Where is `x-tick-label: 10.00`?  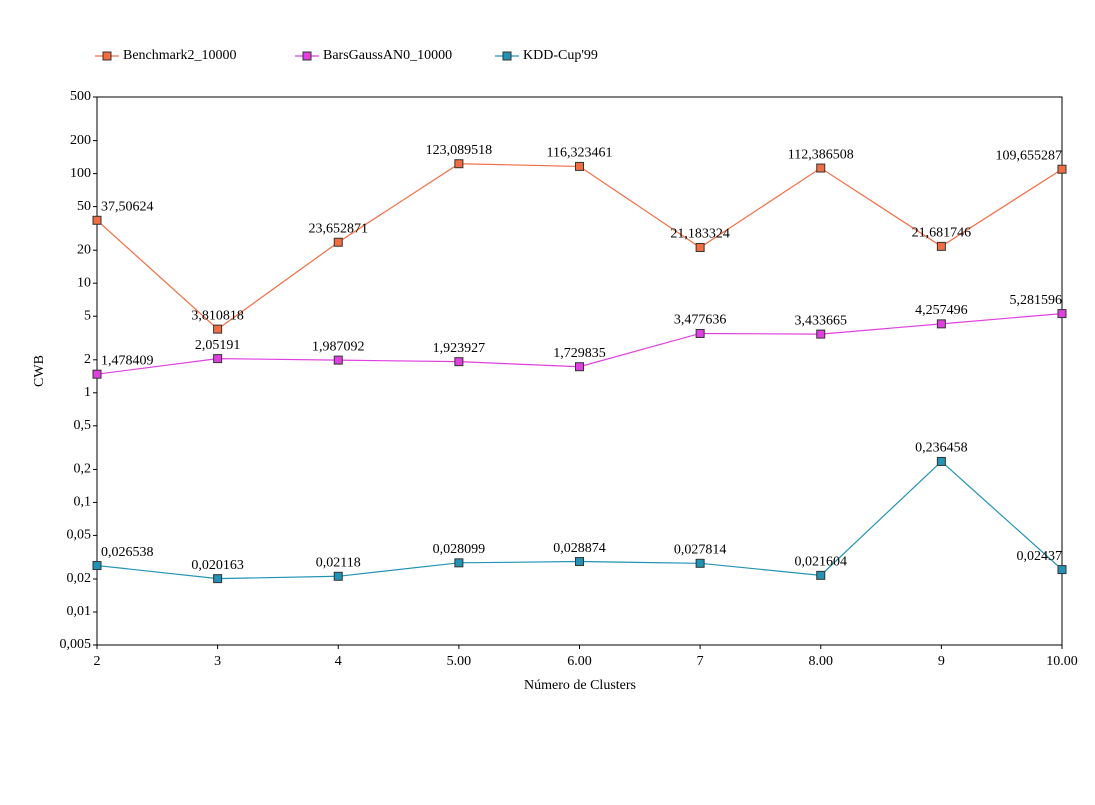 x-tick-label: 10.00 is located at coordinates (1062, 661).